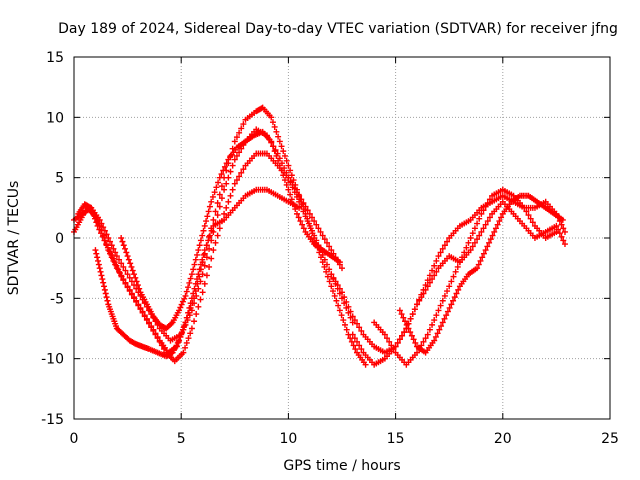 The image size is (640, 480). What do you see at coordinates (59, 179) in the screenshot?
I see `y-tick-label: 5` at bounding box center [59, 179].